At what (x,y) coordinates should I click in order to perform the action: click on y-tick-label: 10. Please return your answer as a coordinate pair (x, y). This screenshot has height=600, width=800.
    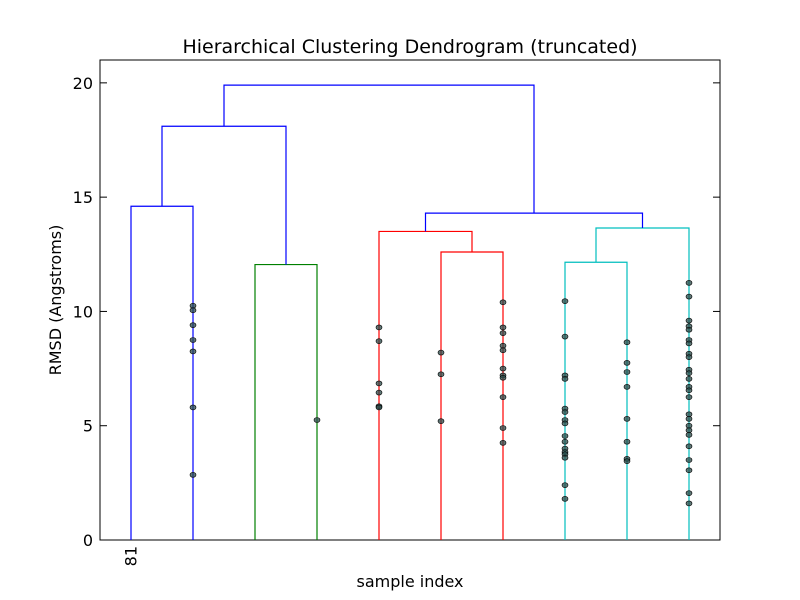
    Looking at the image, I should click on (83, 311).